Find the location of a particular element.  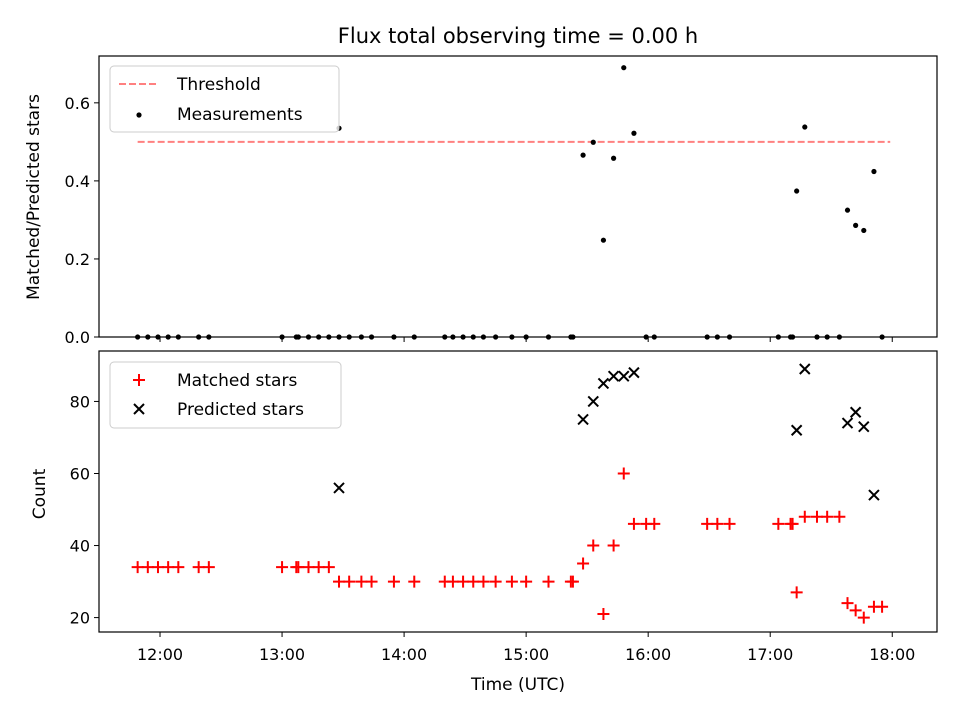

count-y-tick-label: 40 is located at coordinates (80, 546).